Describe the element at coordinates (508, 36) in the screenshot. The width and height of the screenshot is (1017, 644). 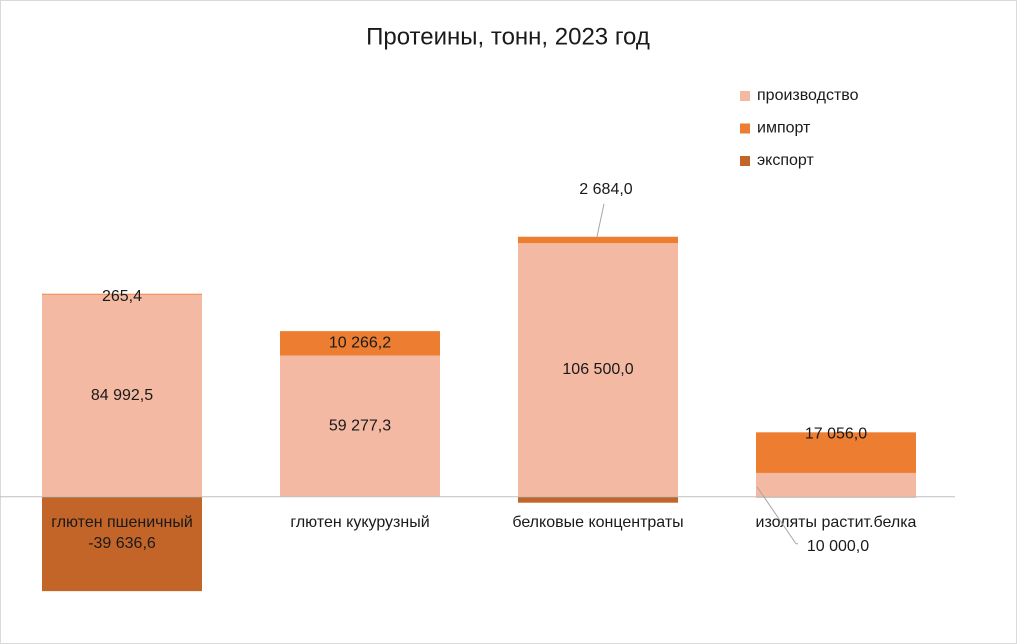
I see `chart-title: Протеины, тонн, 2023 год` at that location.